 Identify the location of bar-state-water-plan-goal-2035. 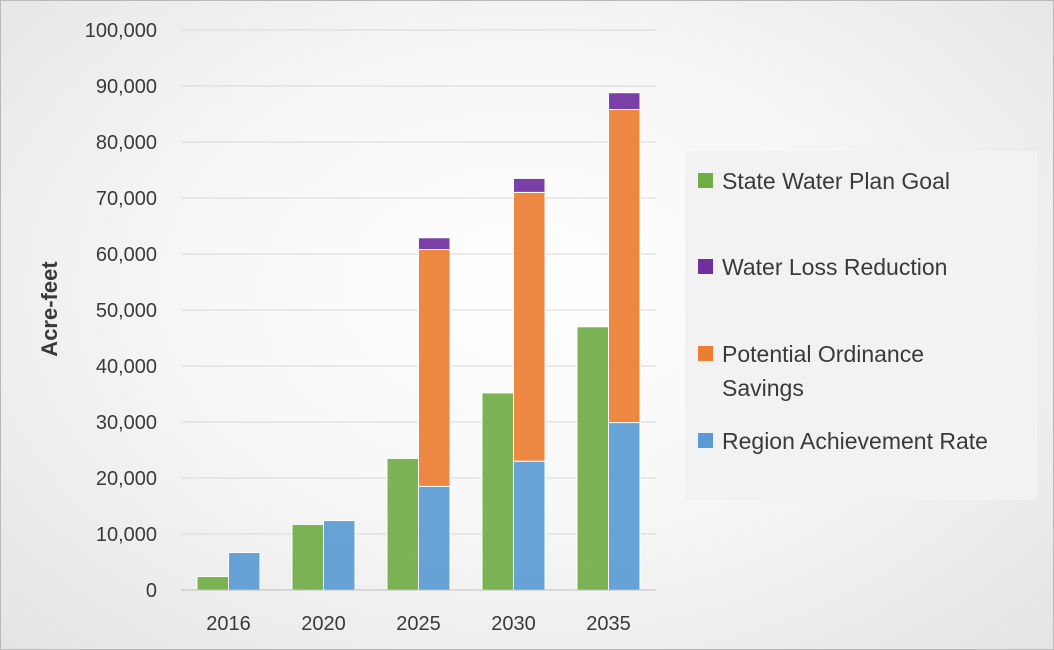
(592, 458).